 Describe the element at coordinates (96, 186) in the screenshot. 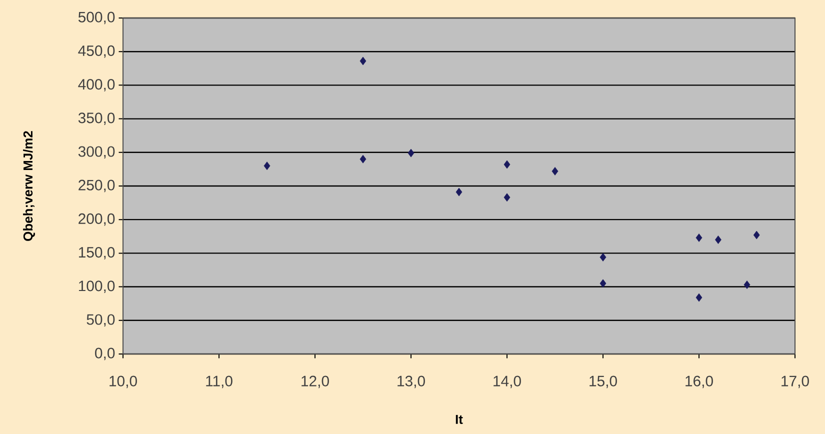

I see `y-tick-label: 250,0` at that location.